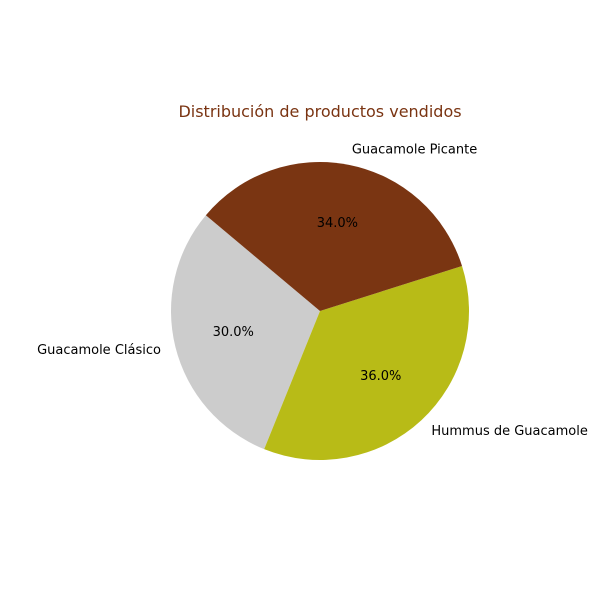  Describe the element at coordinates (319, 111) in the screenshot. I see `chart-title: Distribución de productos vendidos` at that location.